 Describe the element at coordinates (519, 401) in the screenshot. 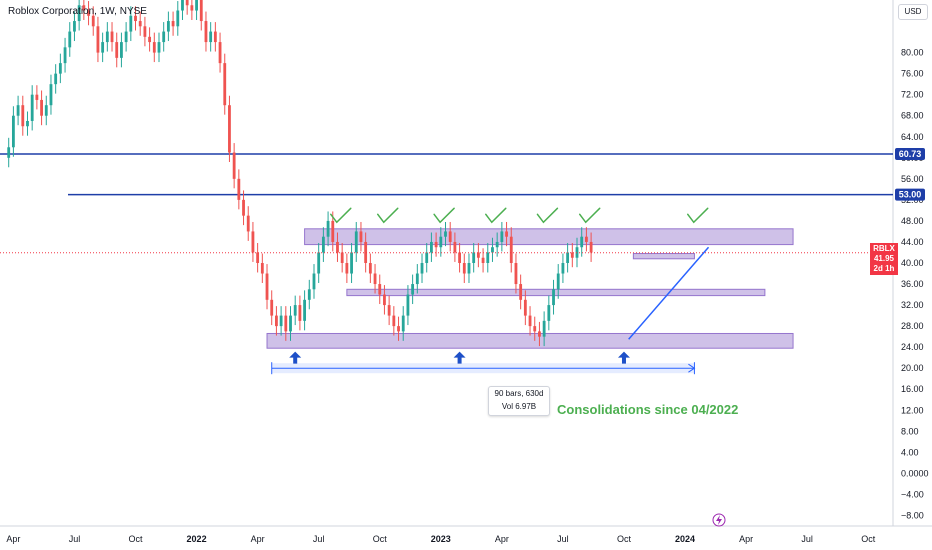

I see `range-measure-box: 90 bars, 630d Vol 6.97B` at that location.